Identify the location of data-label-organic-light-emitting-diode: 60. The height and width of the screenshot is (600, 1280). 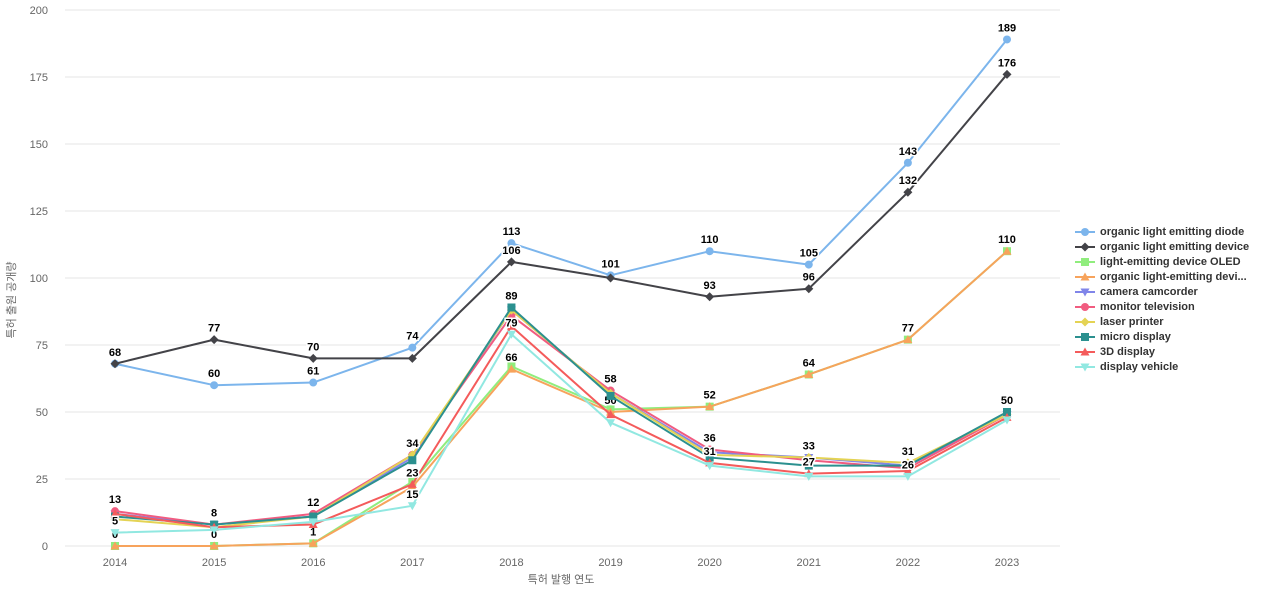
(214, 374).